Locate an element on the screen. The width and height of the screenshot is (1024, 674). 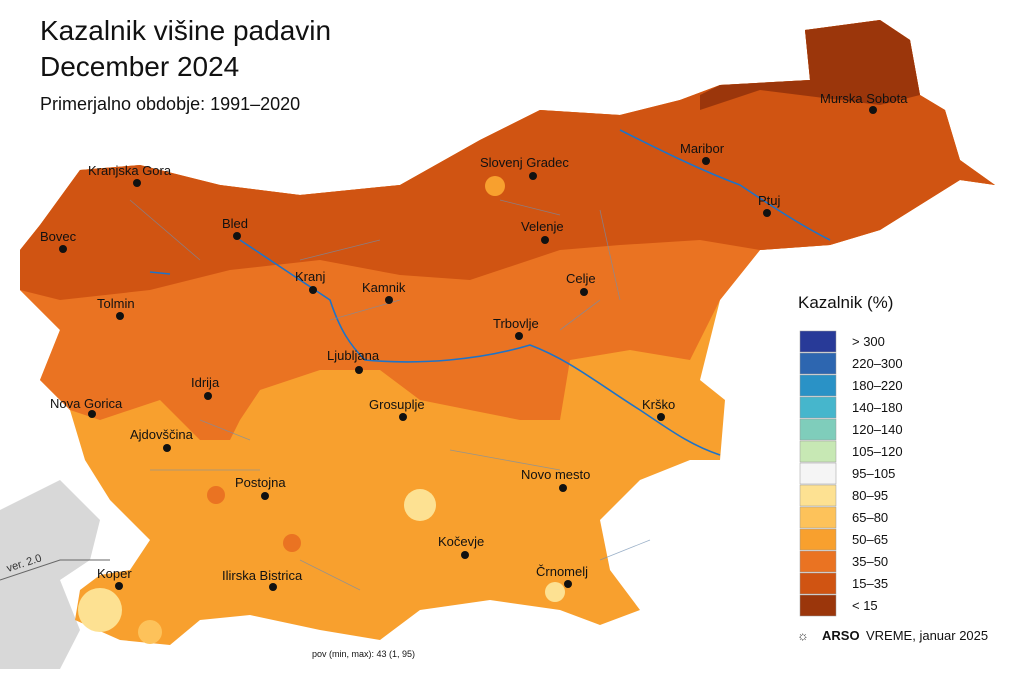
city-label: Kranj is located at coordinates (310, 276).